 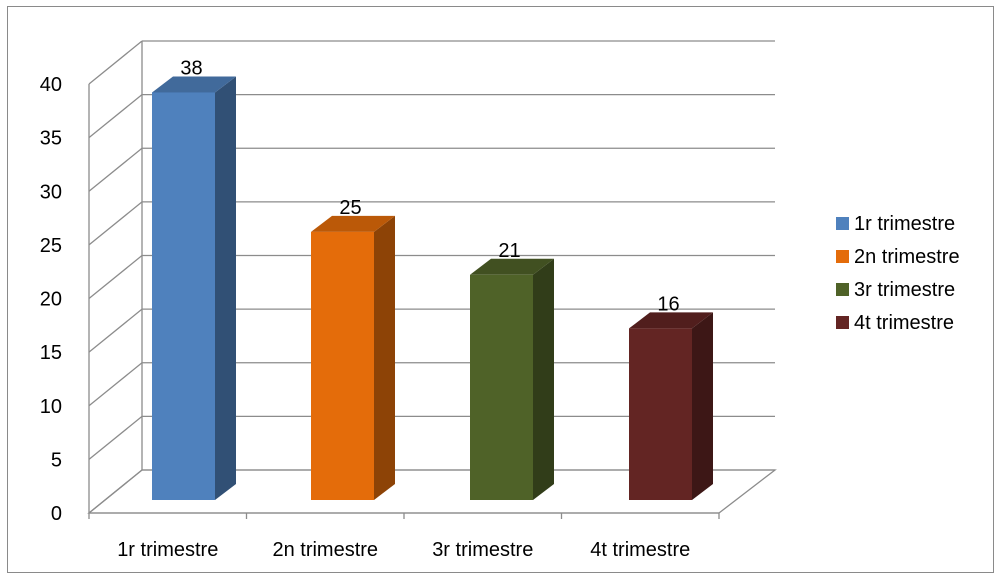 What do you see at coordinates (350, 208) in the screenshot?
I see `data-label: 25` at bounding box center [350, 208].